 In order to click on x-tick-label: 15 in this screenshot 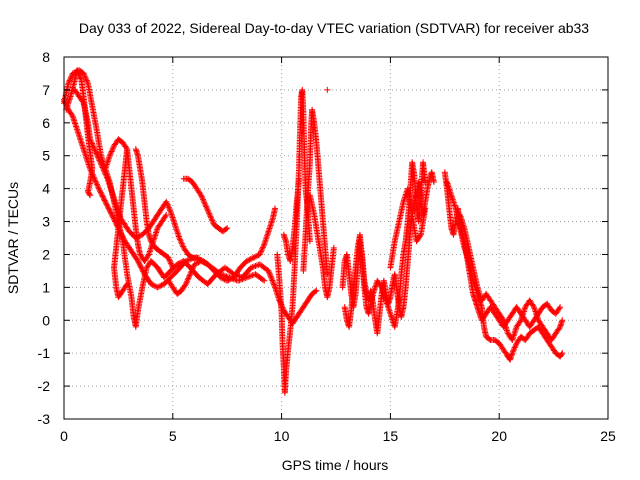, I will do `click(391, 436)`.